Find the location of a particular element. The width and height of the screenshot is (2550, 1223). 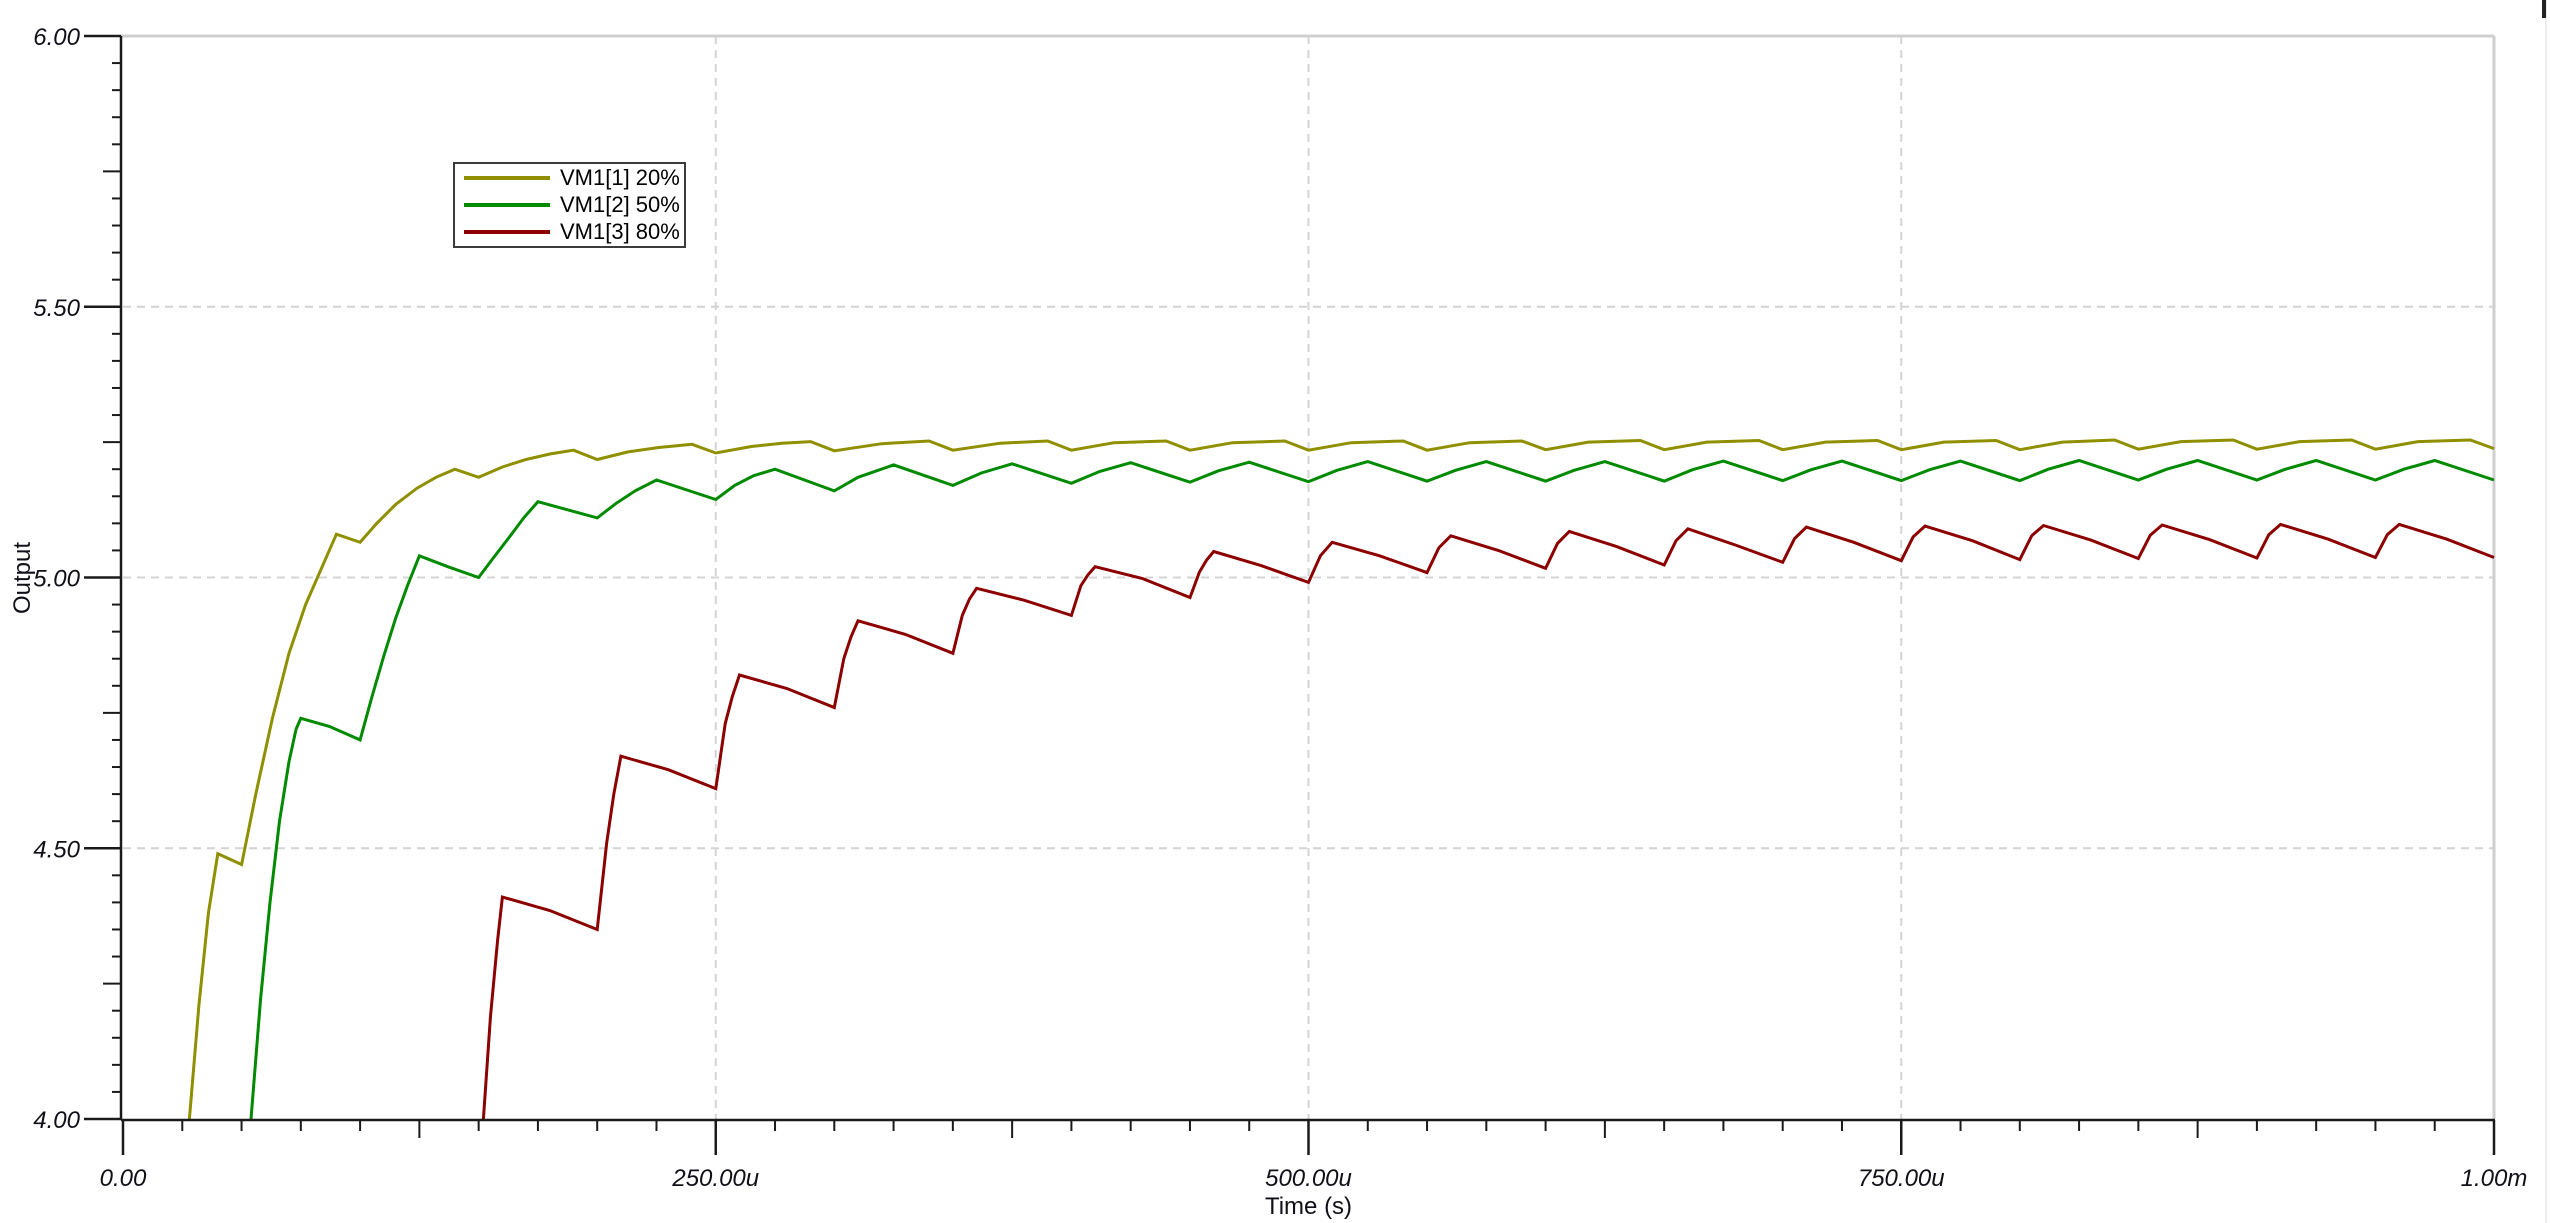

legend-box: VM1[1] 20% VM1[2] 50% VM1[3] 80% is located at coordinates (569, 205).